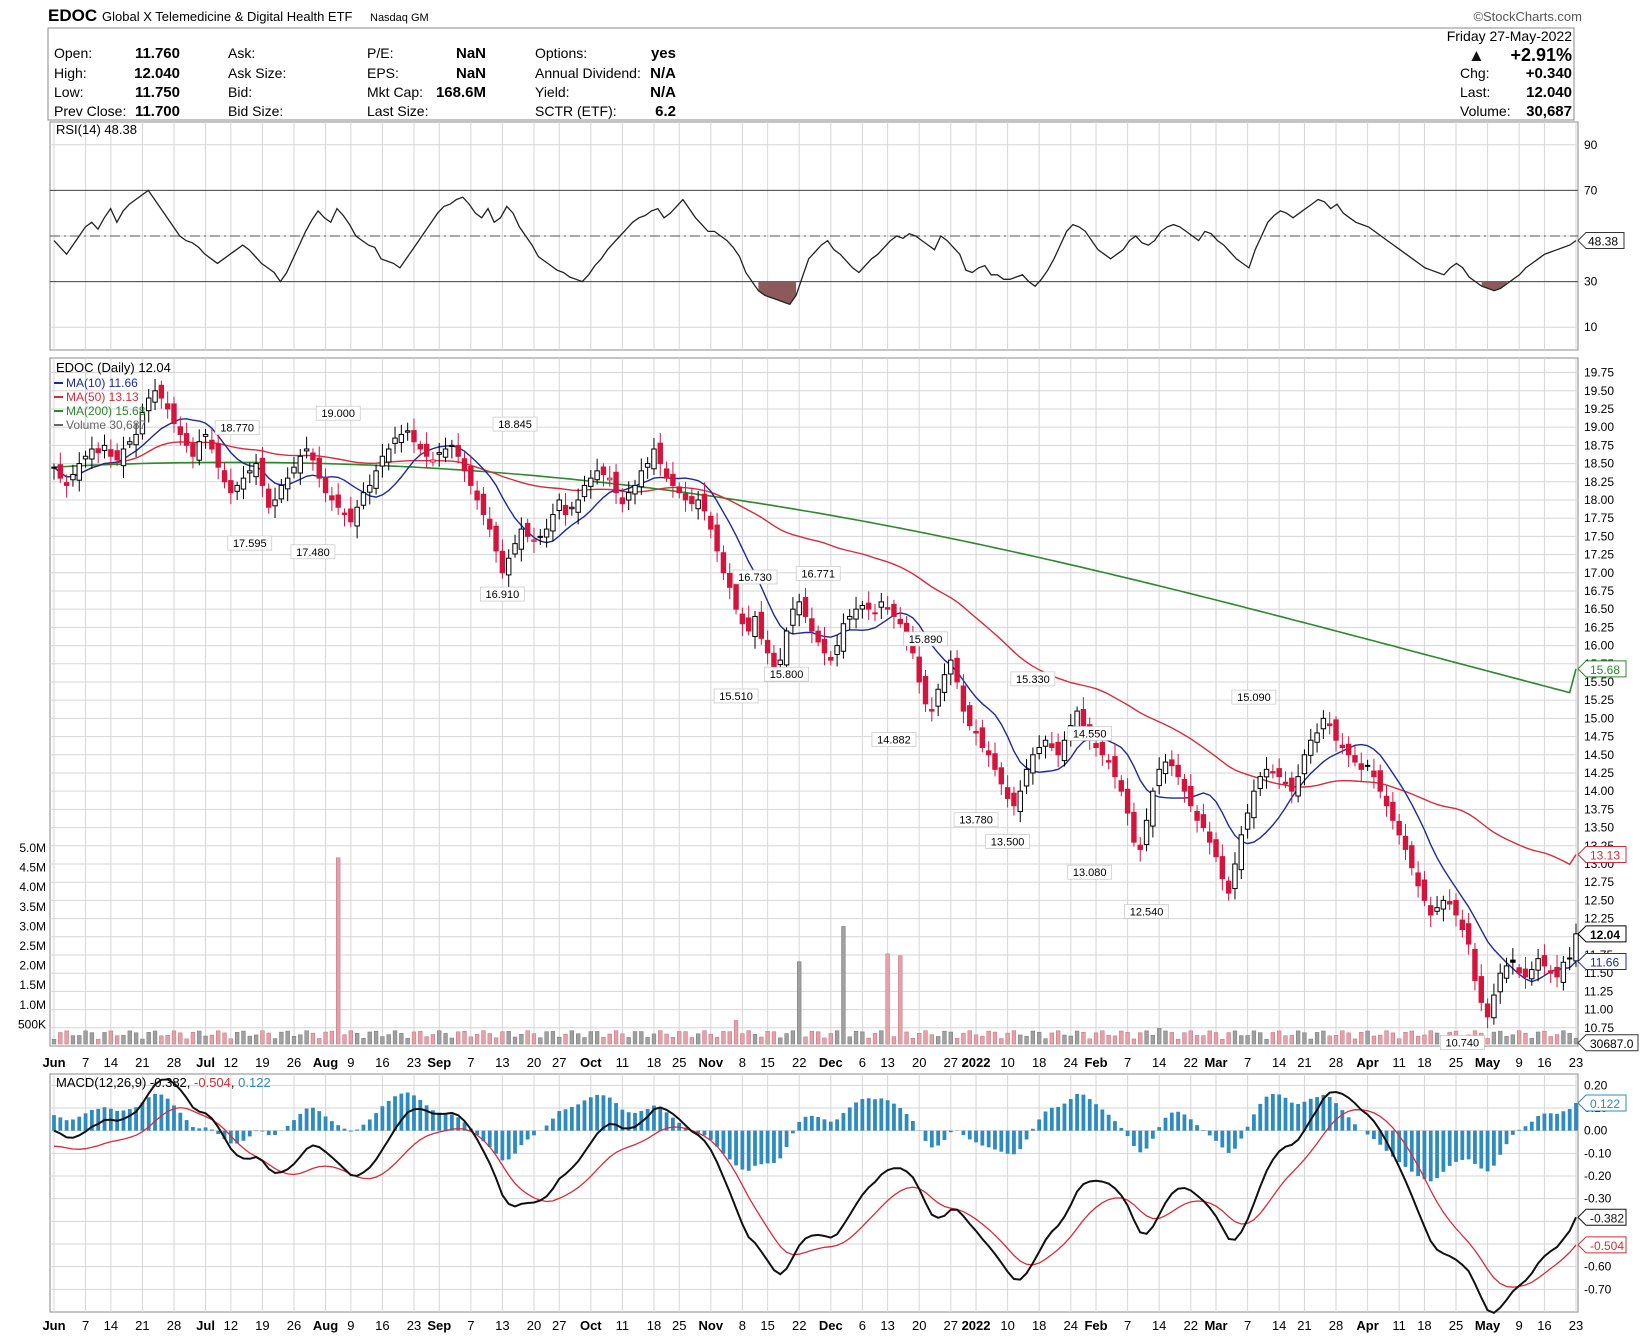 This screenshot has height=1336, width=1646. I want to click on stat-label: Annual Dividend:, so click(588, 73).